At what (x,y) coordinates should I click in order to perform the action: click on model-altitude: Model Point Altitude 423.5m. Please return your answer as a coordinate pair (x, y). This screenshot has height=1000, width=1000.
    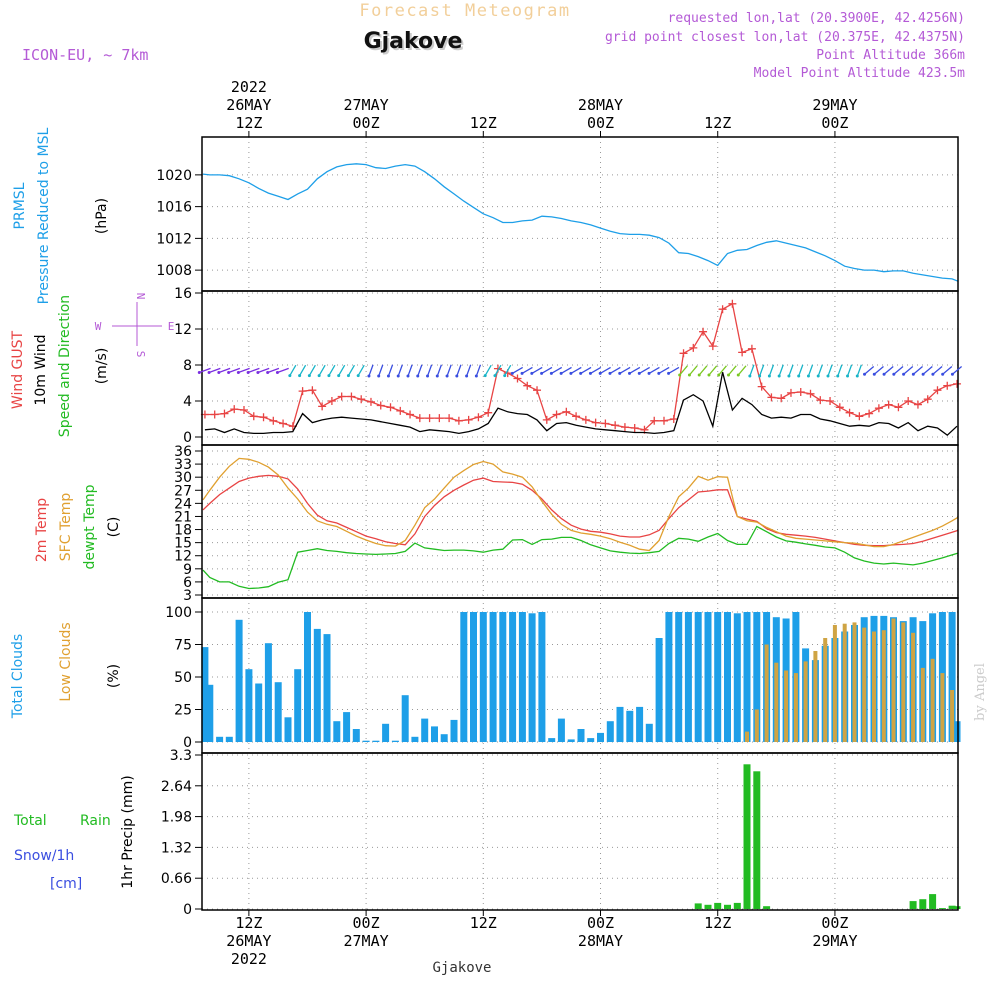
    Looking at the image, I should click on (859, 73).